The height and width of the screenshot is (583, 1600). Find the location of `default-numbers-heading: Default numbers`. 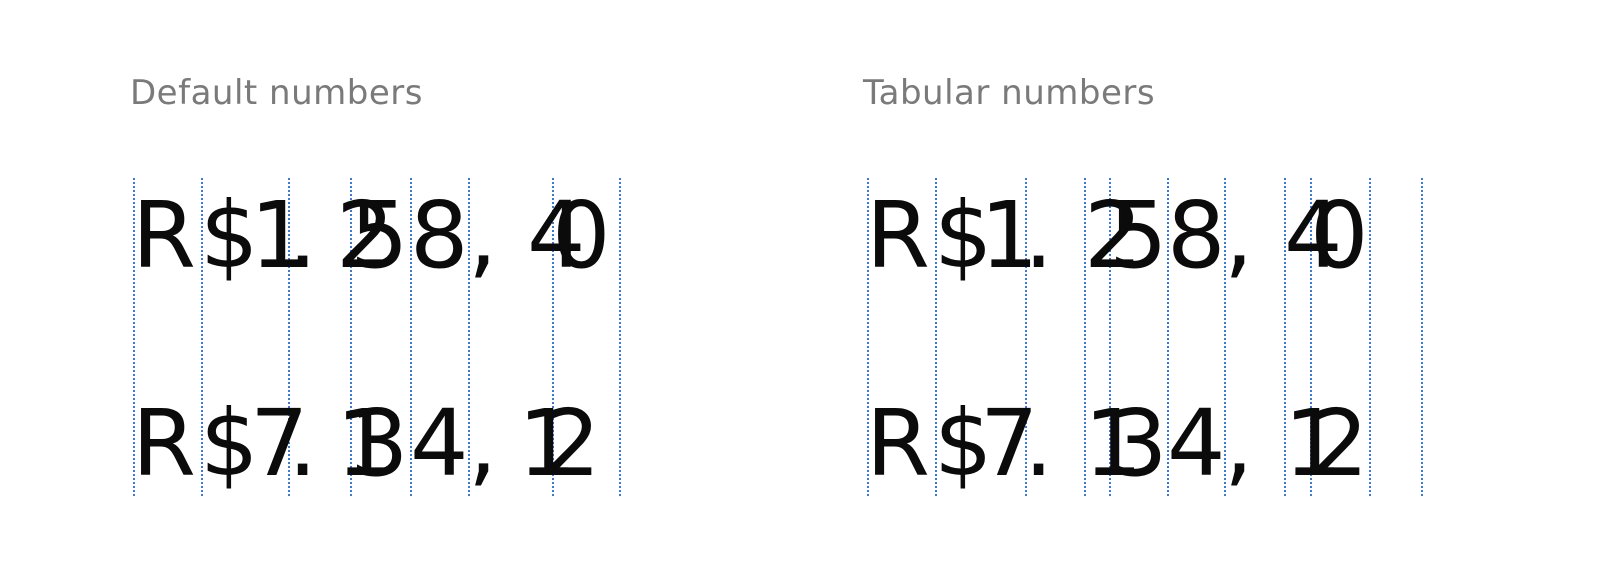

default-numbers-heading: Default numbers is located at coordinates (276, 93).